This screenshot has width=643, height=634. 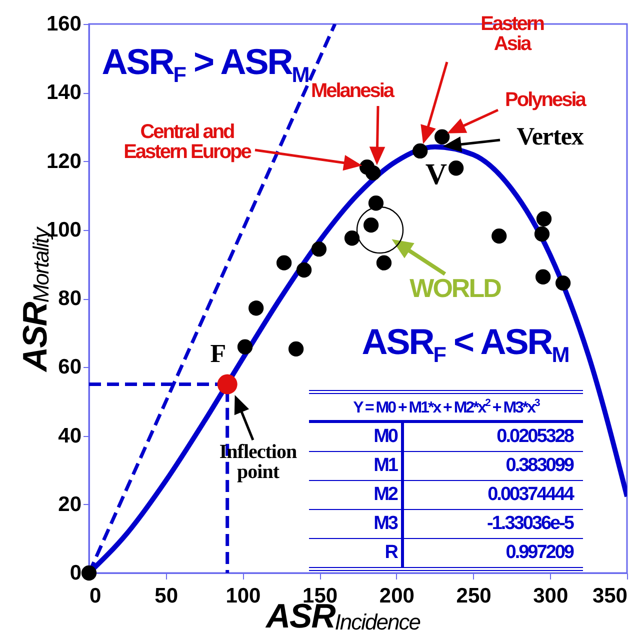 I want to click on x-tick-label: 350, so click(x=610, y=596).